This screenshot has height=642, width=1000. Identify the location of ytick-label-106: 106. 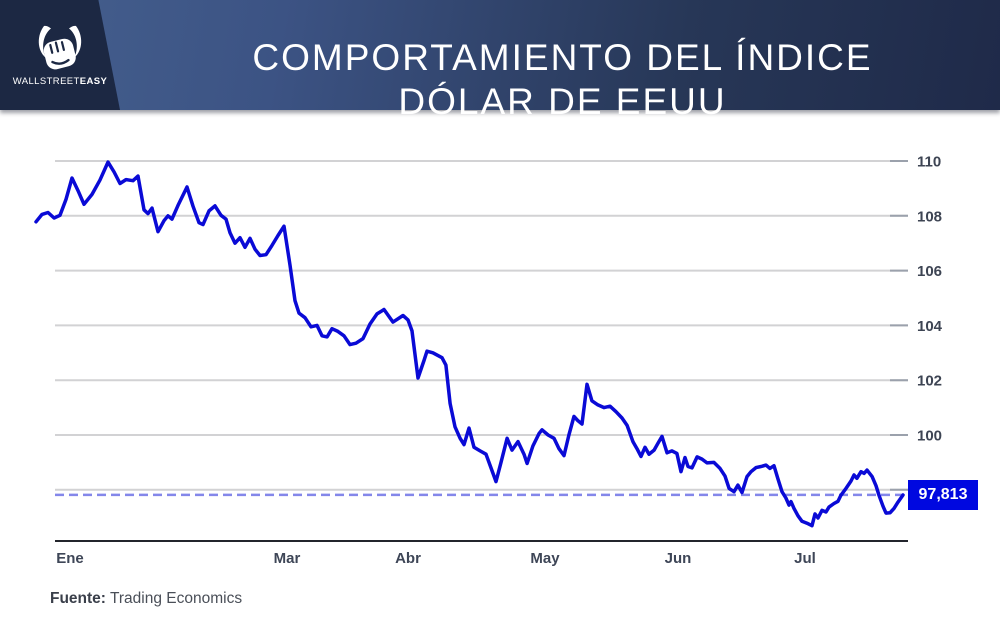
(929, 271).